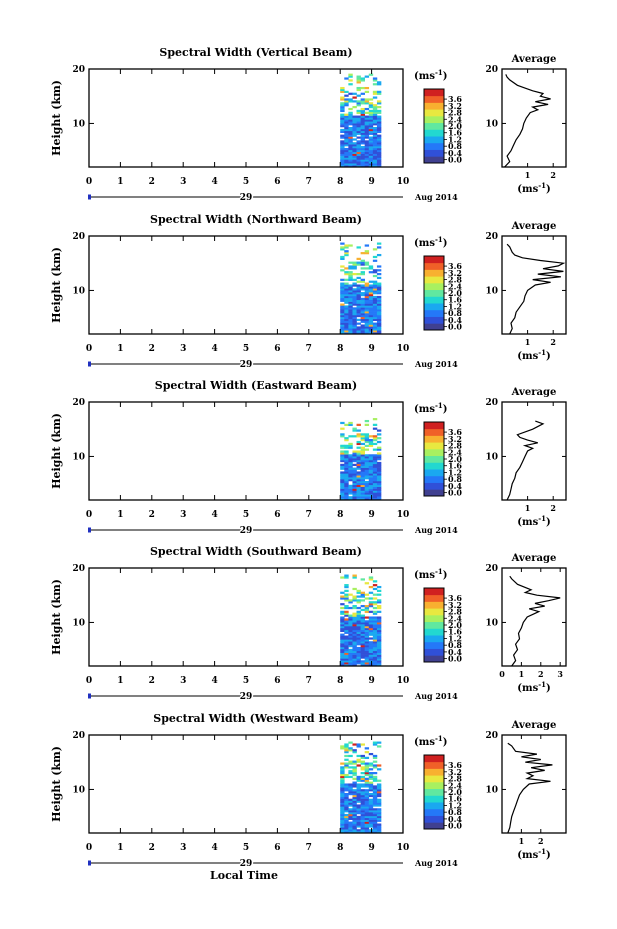  I want to click on x-tick-label: 4, so click(214, 349).